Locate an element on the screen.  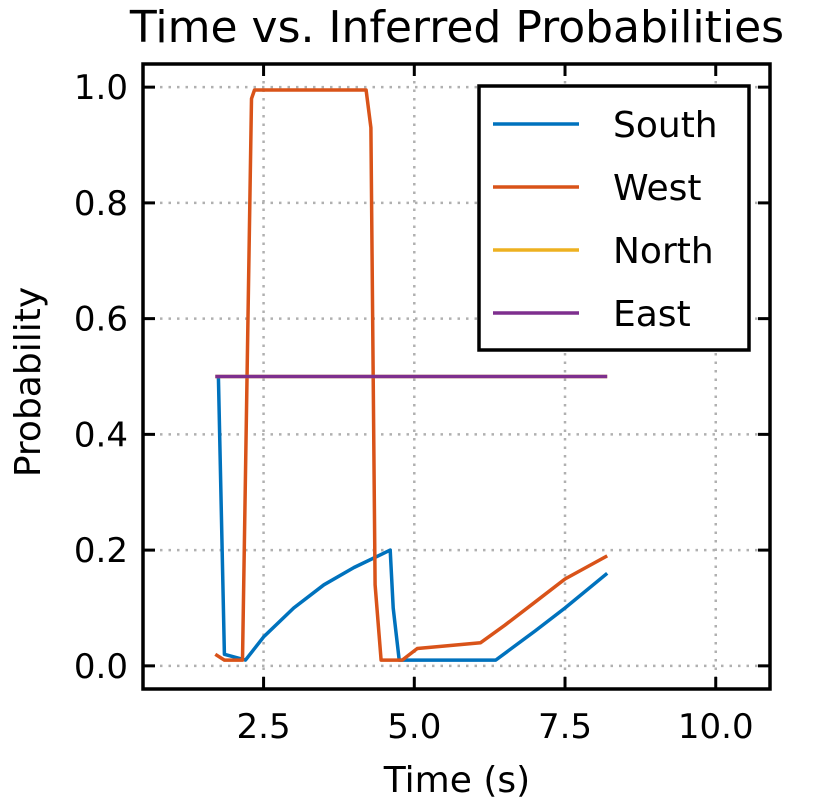
y-tick-label: 0.6 is located at coordinates (101, 320).